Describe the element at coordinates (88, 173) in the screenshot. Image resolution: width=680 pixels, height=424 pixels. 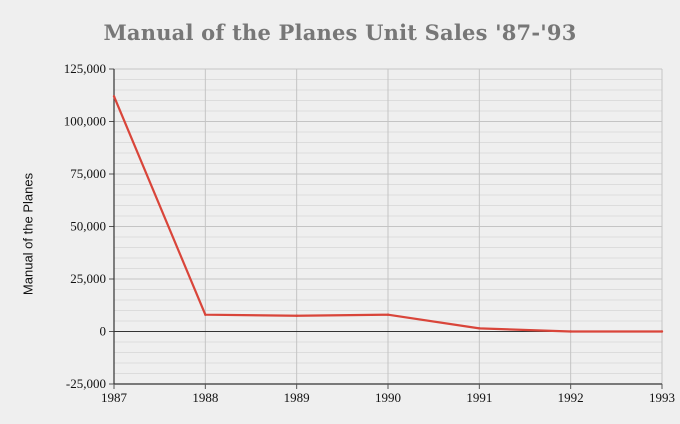
I see `y-tick-label: 75,000` at that location.